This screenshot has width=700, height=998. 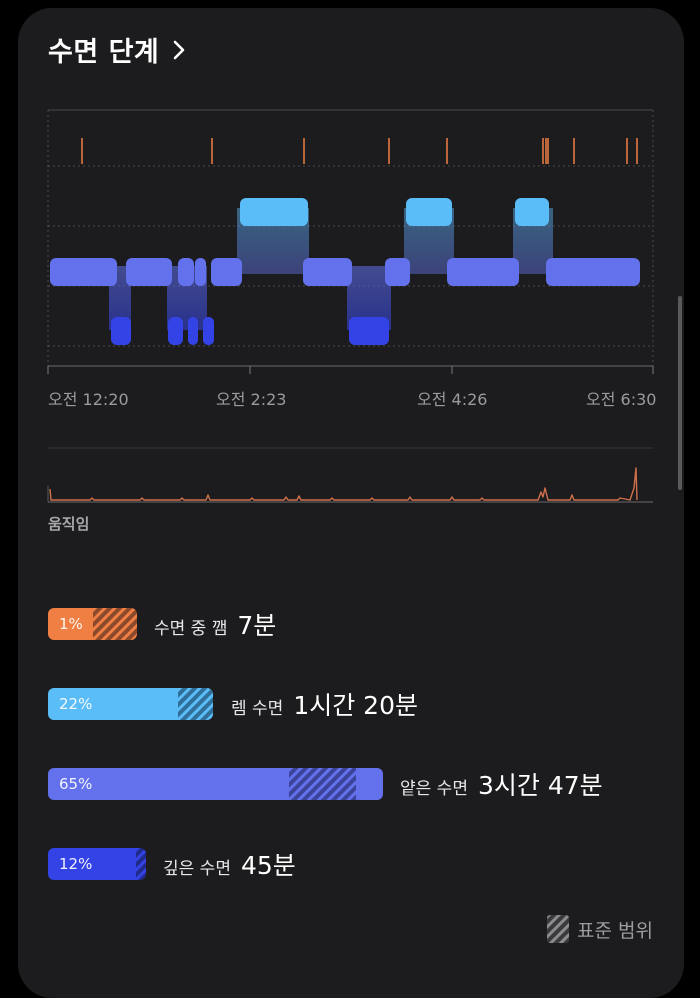 What do you see at coordinates (251, 399) in the screenshot?
I see `x-tick-label: 오전 2:23` at bounding box center [251, 399].